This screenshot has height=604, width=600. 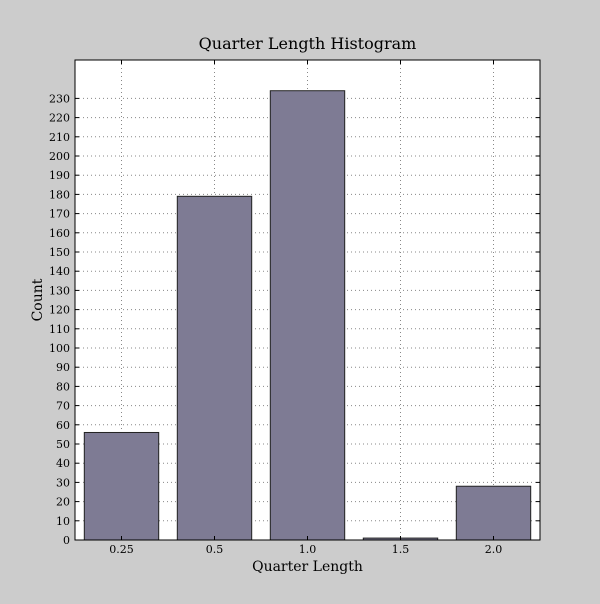 I want to click on y-tick-label: 160, so click(x=59, y=233).